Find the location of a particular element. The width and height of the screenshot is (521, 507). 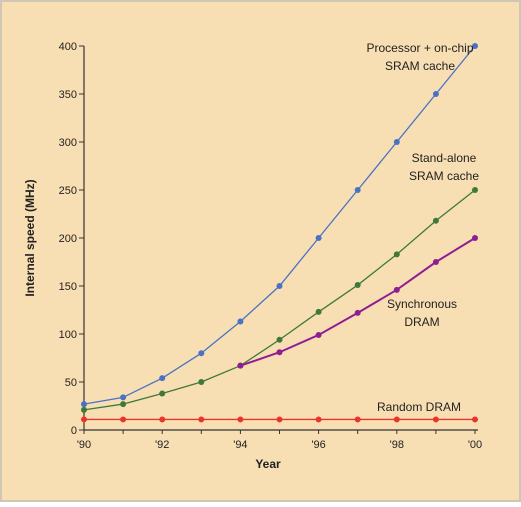

x-tick-label: '96 is located at coordinates (318, 445).